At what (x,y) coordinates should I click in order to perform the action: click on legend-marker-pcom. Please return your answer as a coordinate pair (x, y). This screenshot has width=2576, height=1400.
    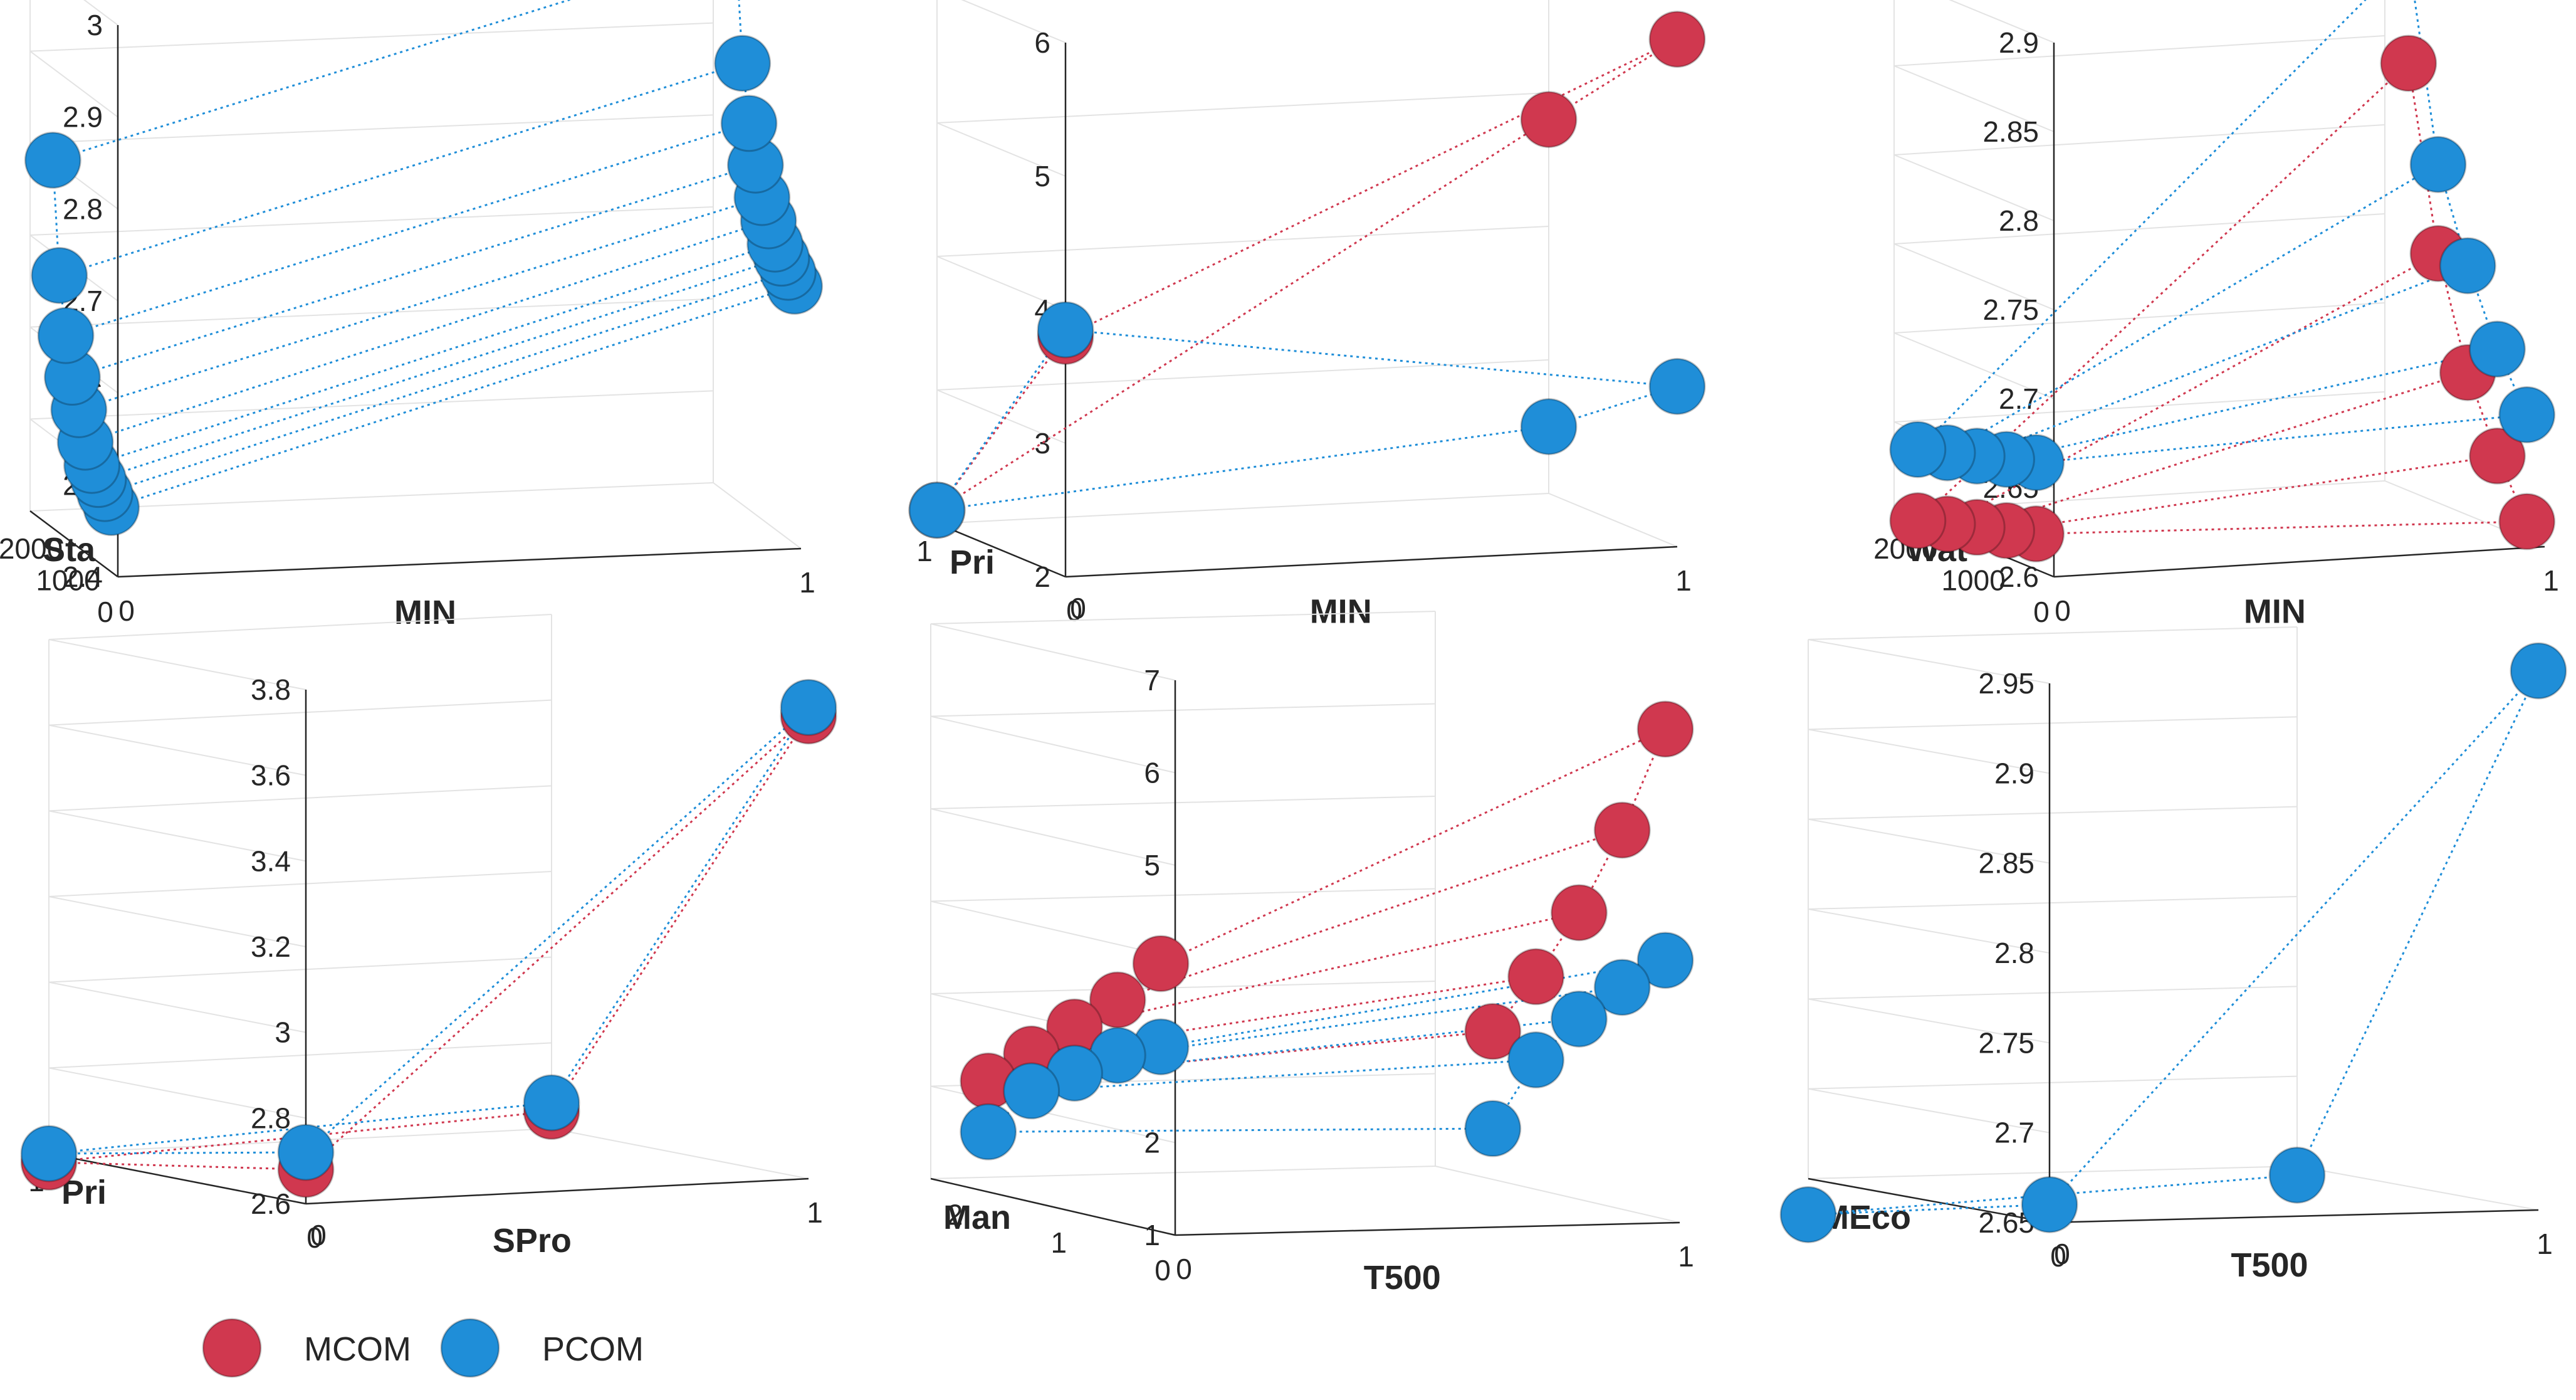
    Looking at the image, I should click on (470, 1348).